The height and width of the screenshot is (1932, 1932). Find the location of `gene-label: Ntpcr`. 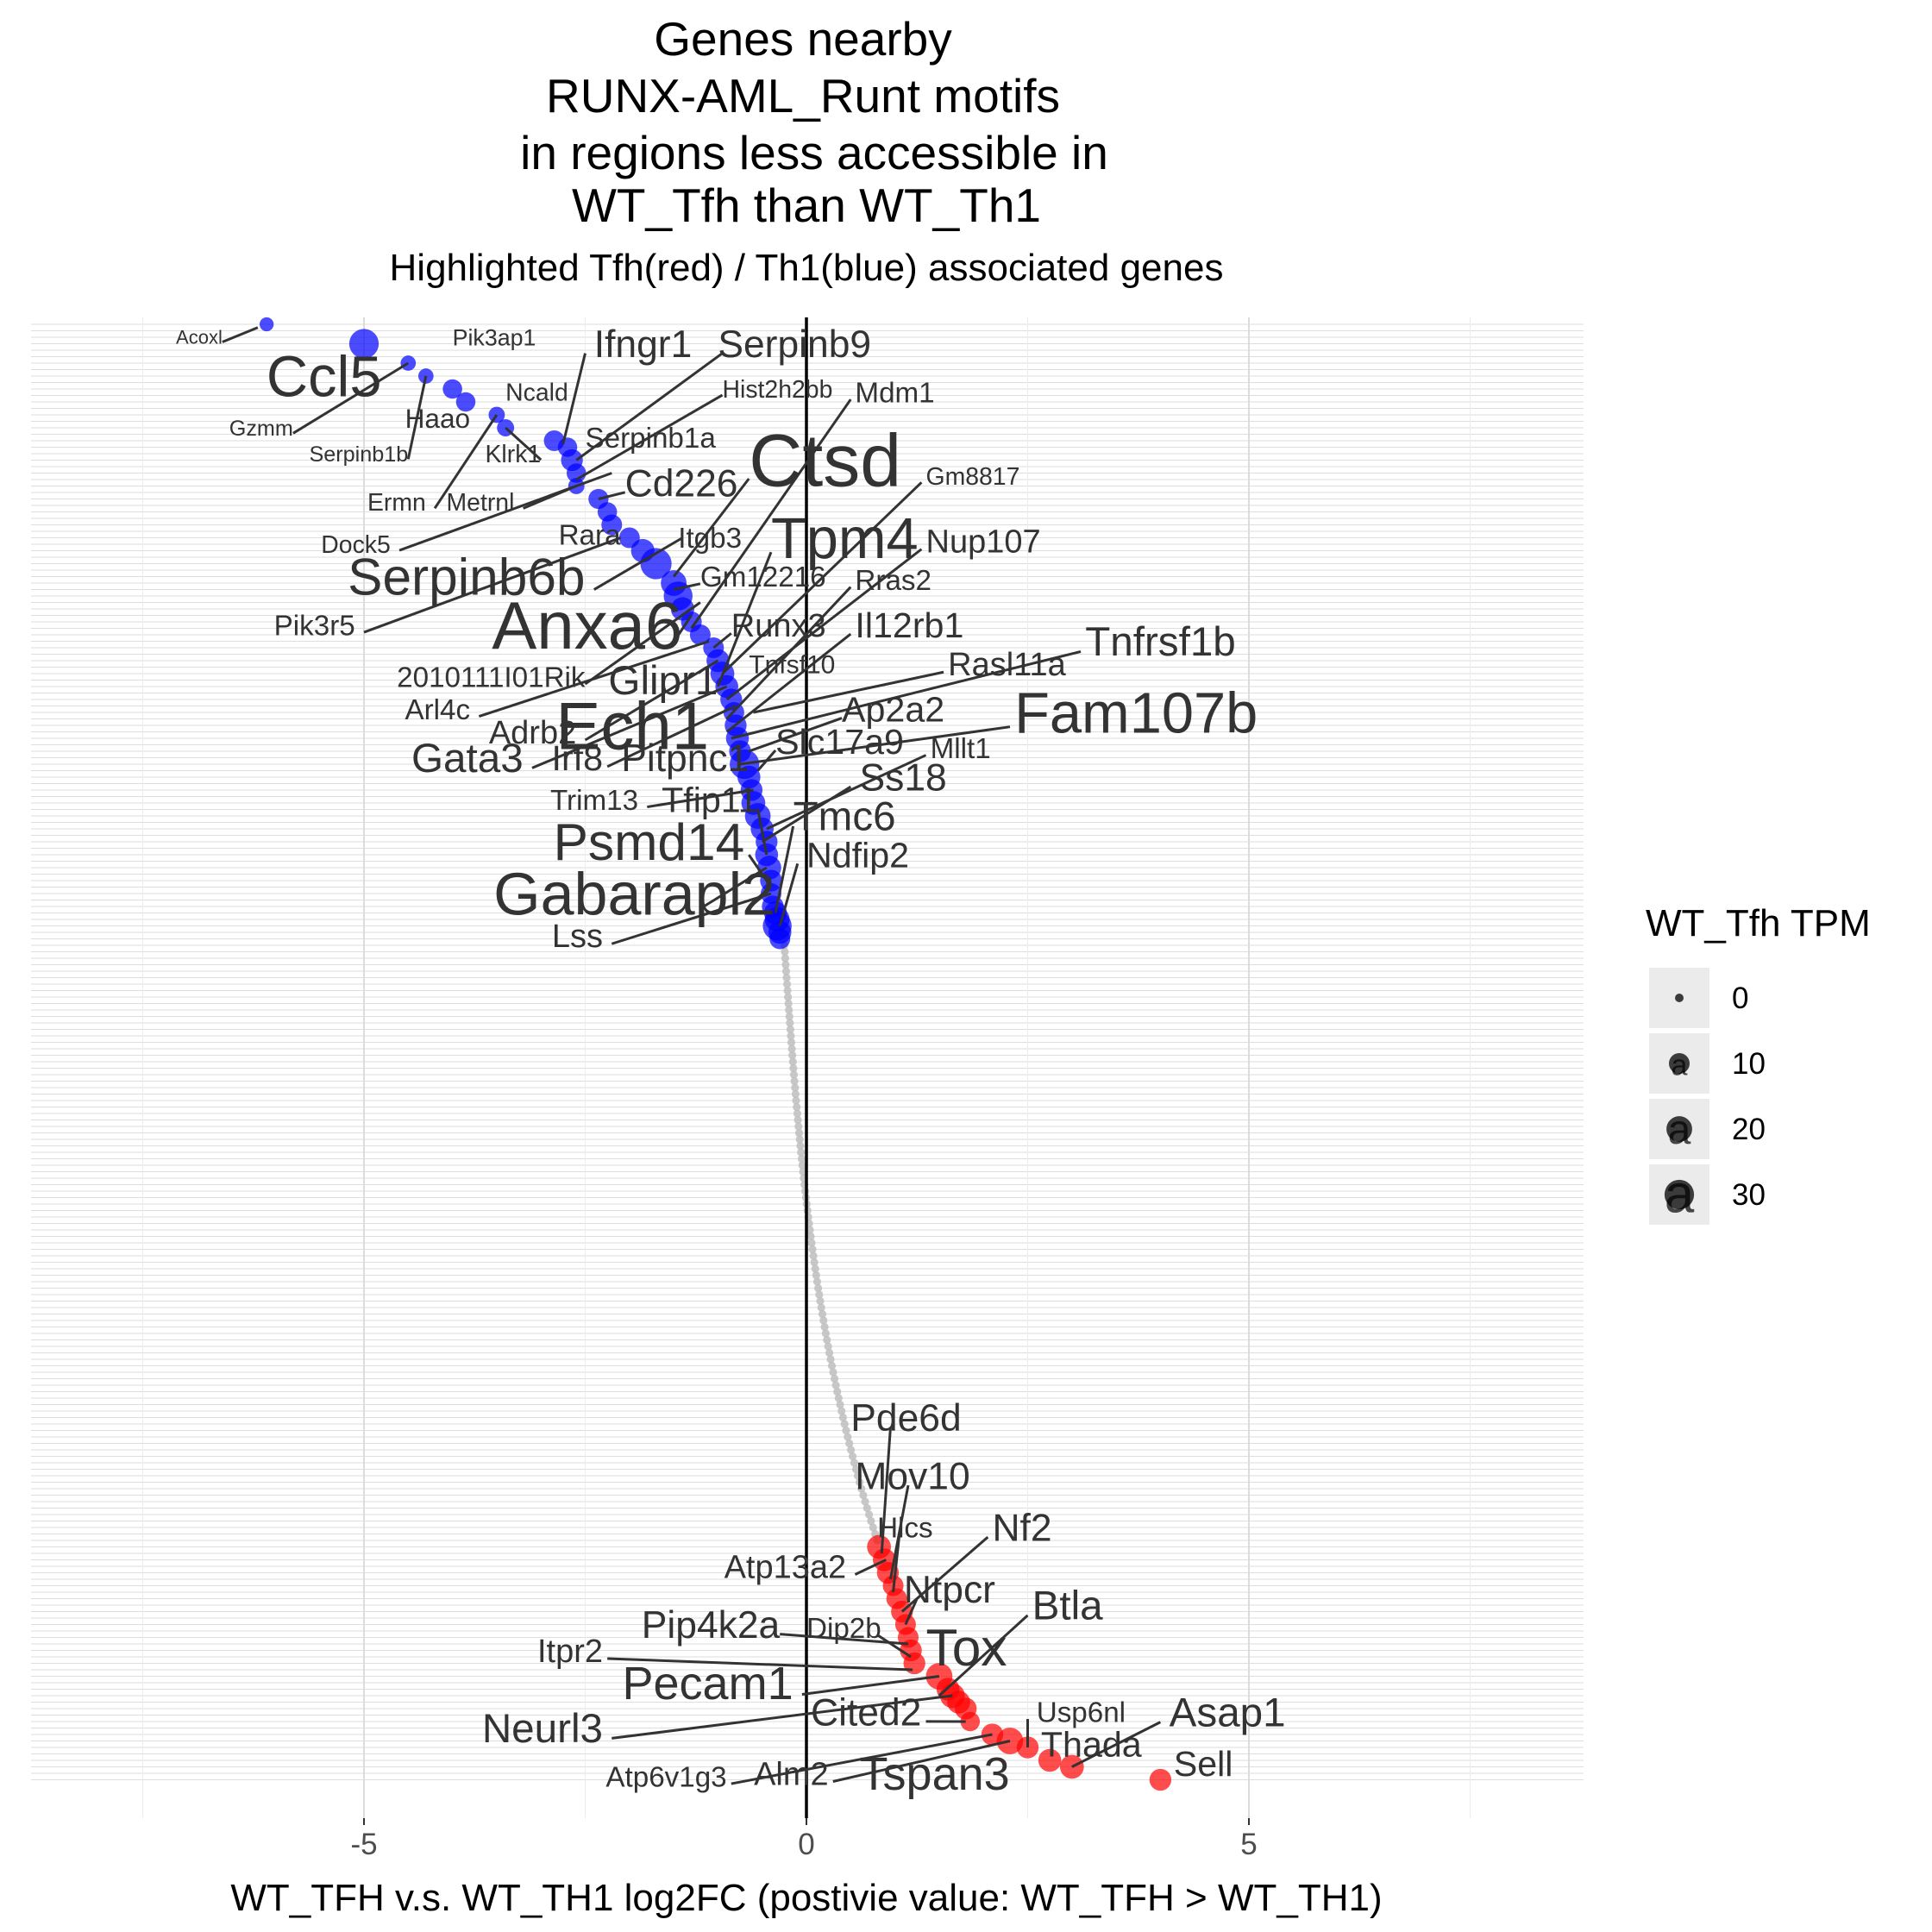

gene-label: Ntpcr is located at coordinates (949, 1590).